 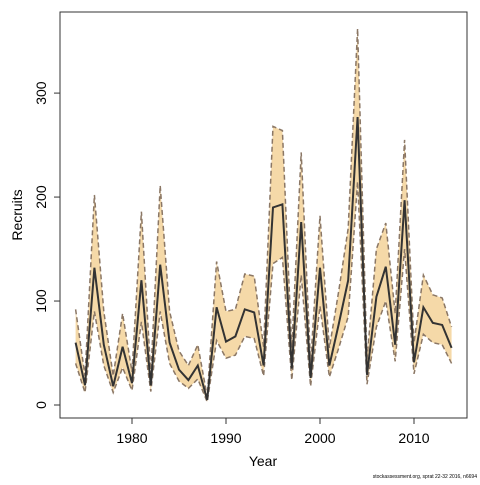 What do you see at coordinates (17, 214) in the screenshot?
I see `y-axis-label: Recruits` at bounding box center [17, 214].